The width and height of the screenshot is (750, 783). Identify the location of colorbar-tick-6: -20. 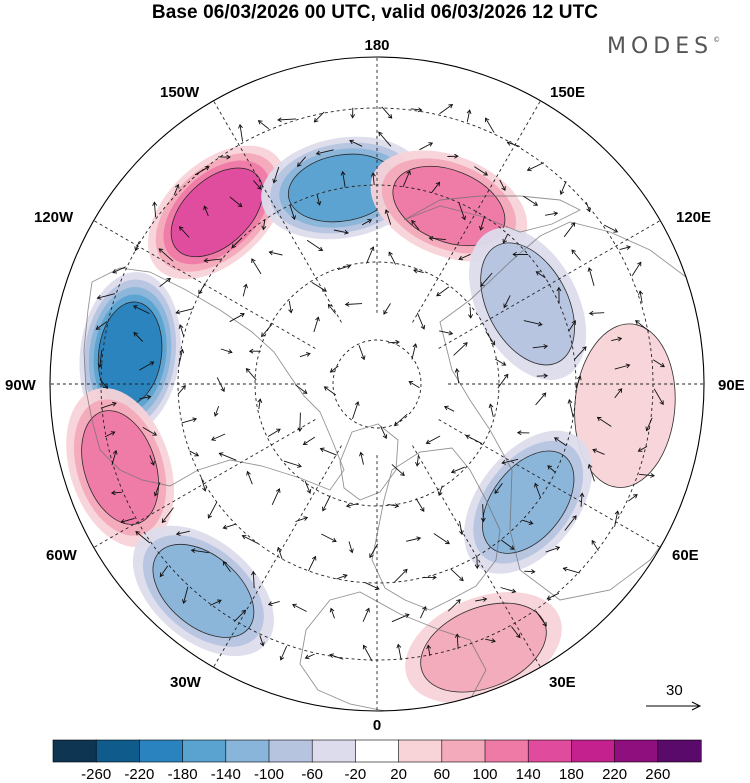
(356, 774).